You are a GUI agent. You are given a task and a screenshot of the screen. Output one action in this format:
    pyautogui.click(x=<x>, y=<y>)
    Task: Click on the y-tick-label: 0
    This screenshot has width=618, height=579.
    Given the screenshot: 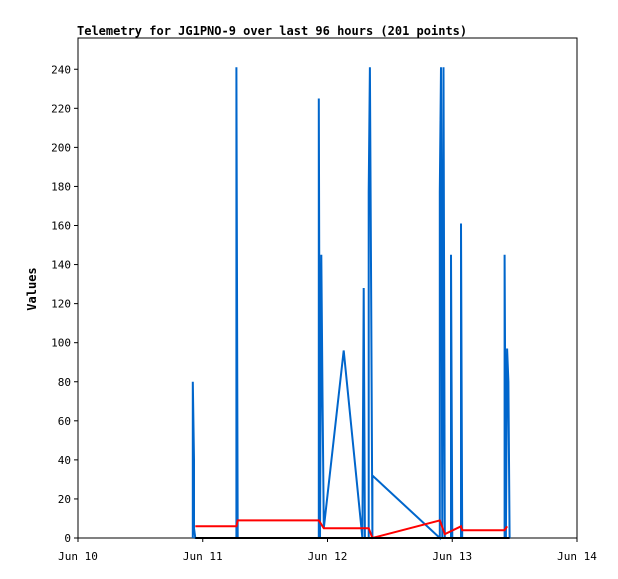 What is the action you would take?
    pyautogui.click(x=67, y=538)
    